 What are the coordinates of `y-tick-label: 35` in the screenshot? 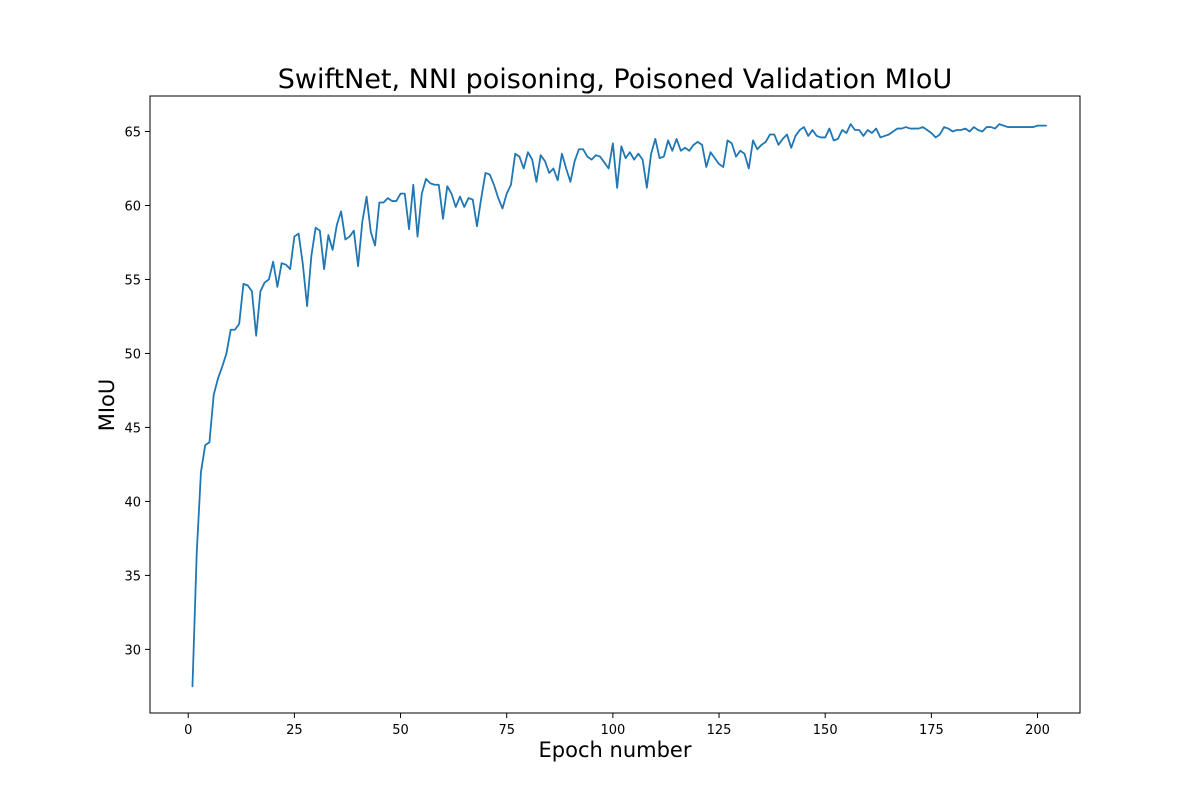 It's located at (132, 576).